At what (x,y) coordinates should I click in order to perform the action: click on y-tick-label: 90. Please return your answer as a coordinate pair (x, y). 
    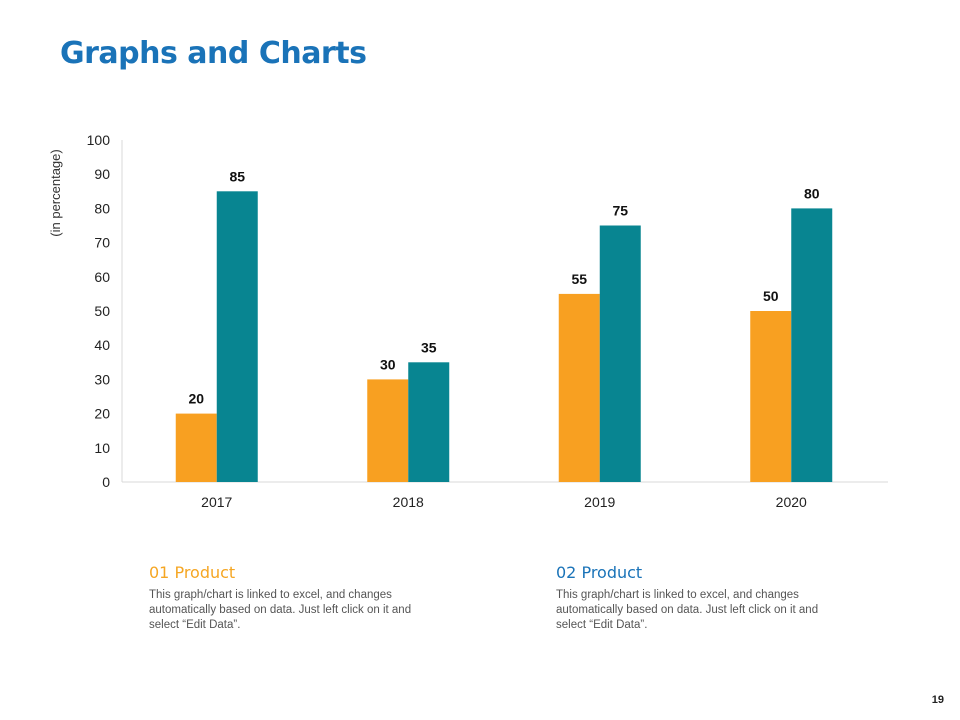
    Looking at the image, I should click on (102, 174).